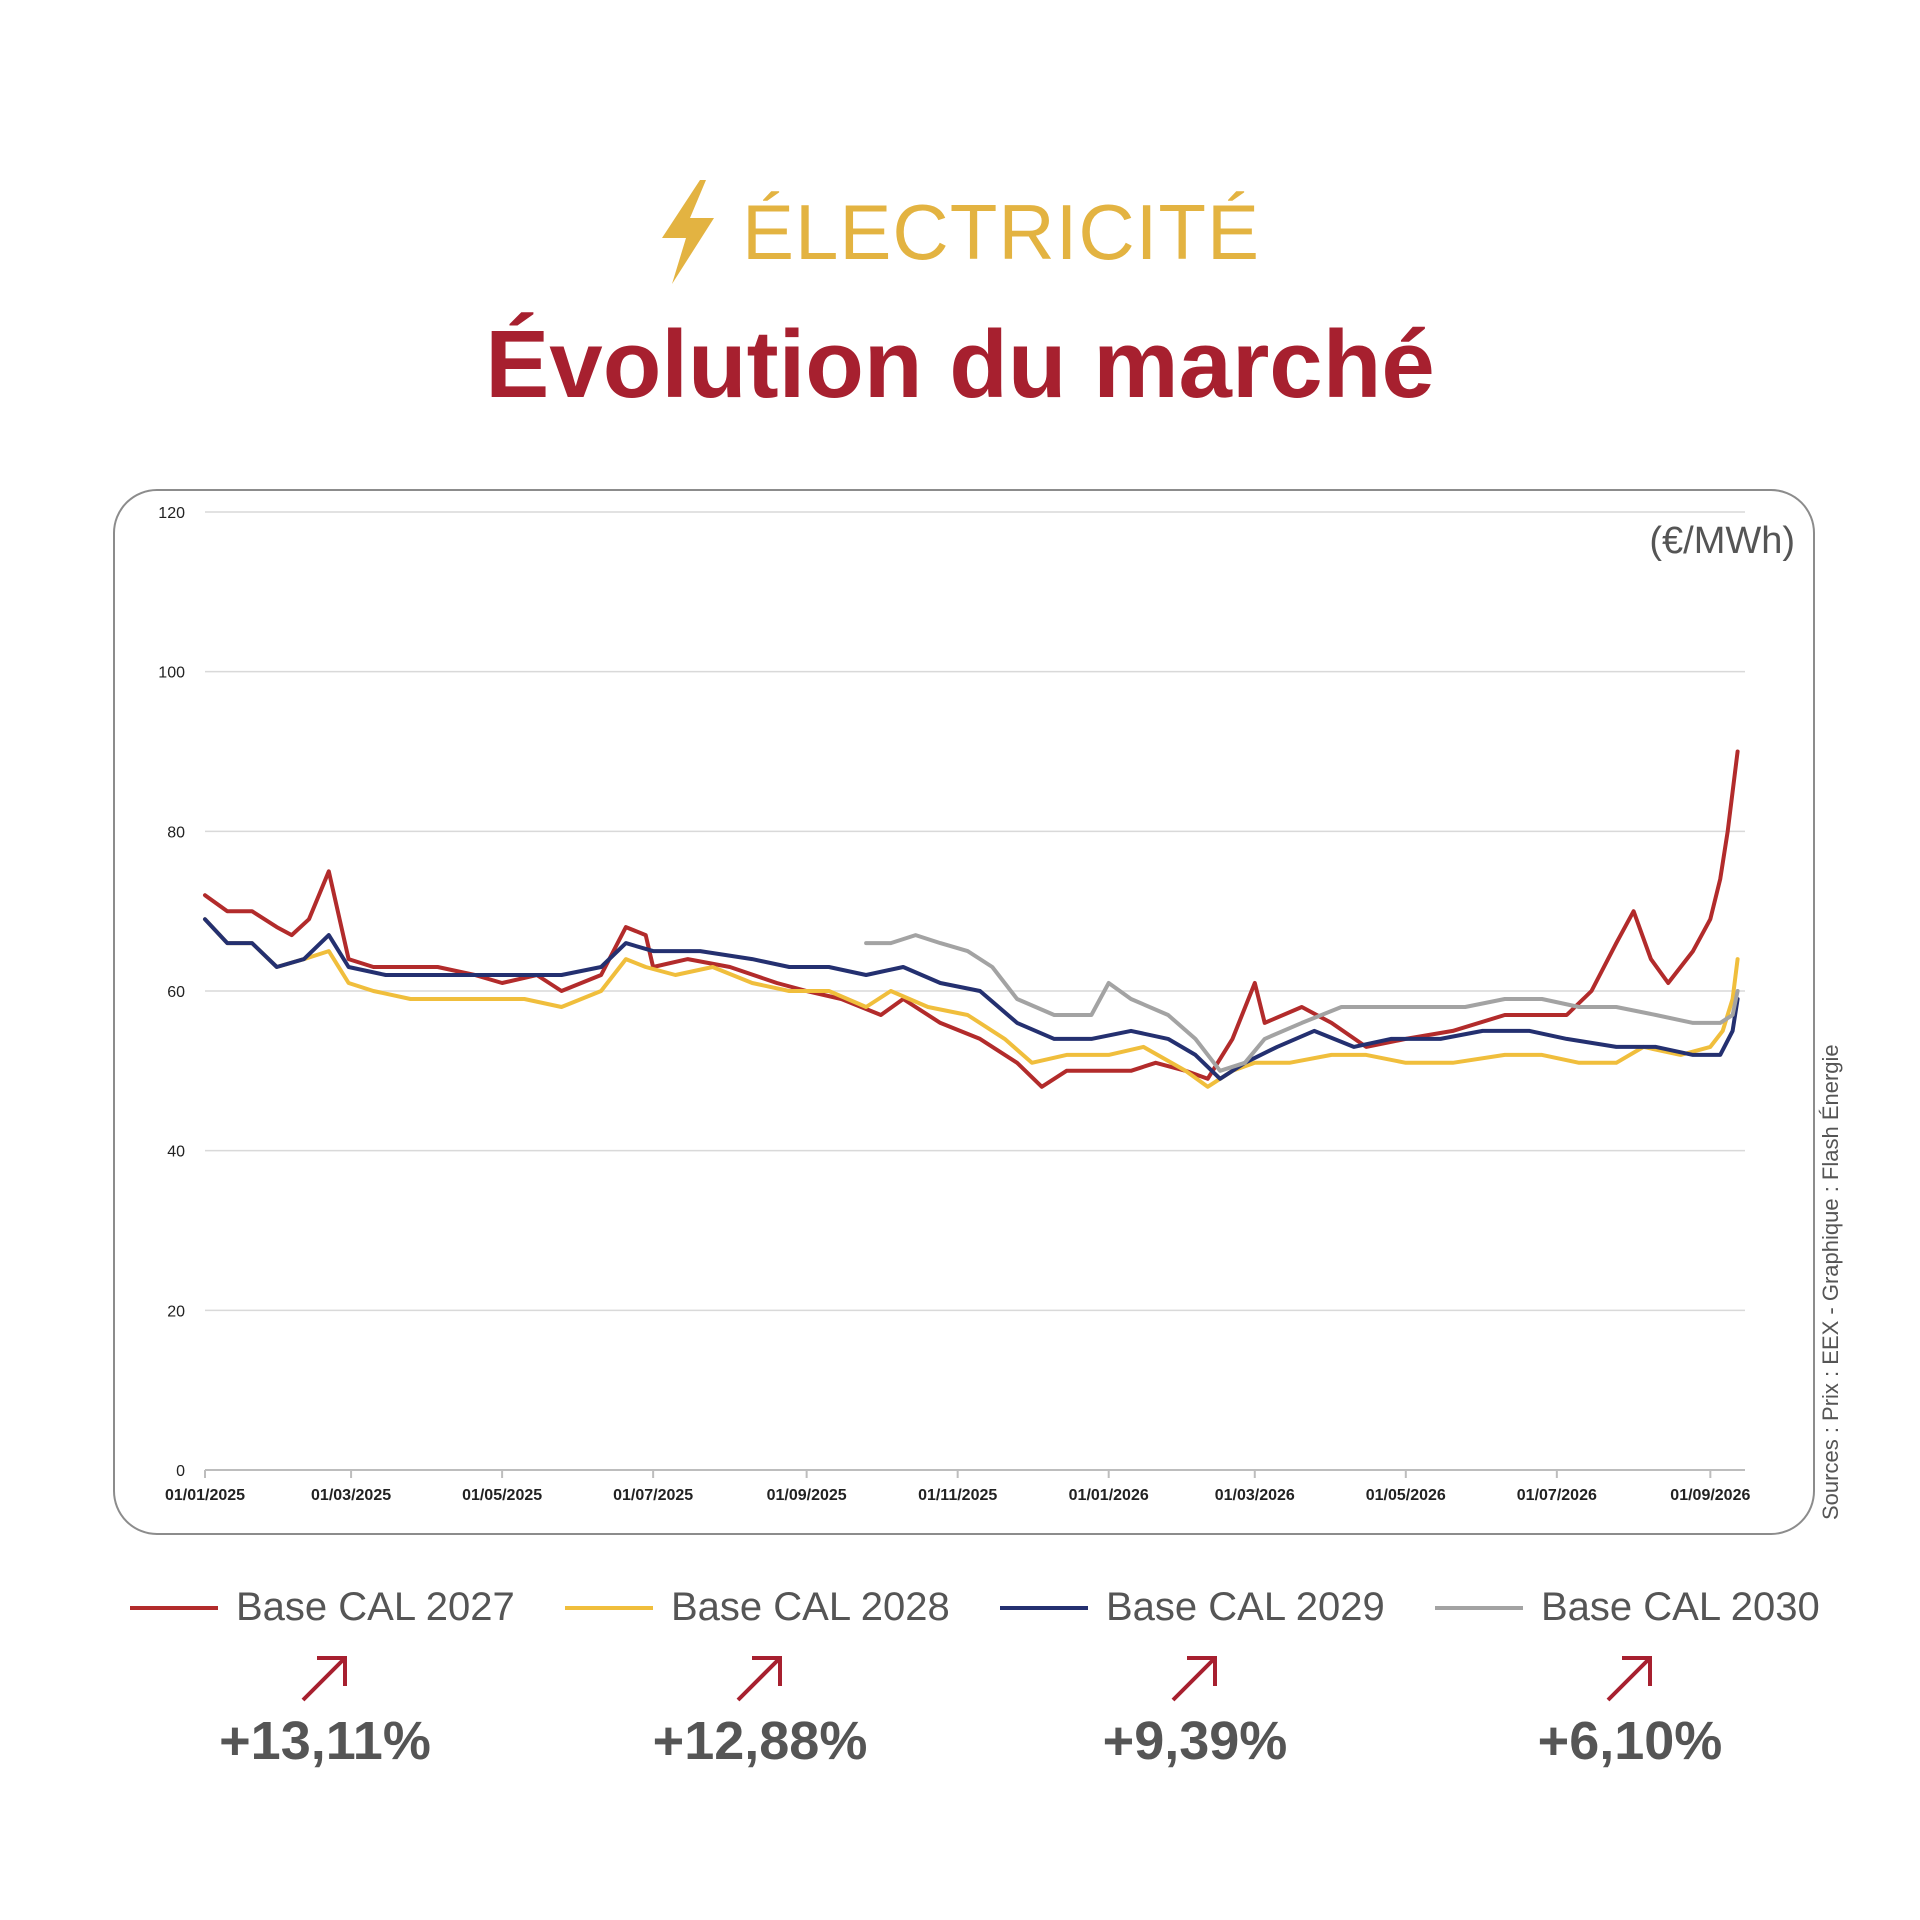 The image size is (1920, 1920). What do you see at coordinates (375, 1607) in the screenshot?
I see `legend-label: Base CAL 2027` at bounding box center [375, 1607].